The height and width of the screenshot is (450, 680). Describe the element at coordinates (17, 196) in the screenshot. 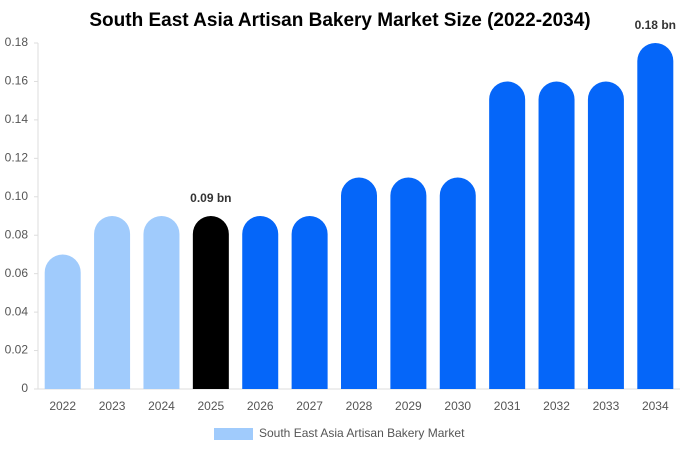

I see `y-tick-label: 0.10` at that location.